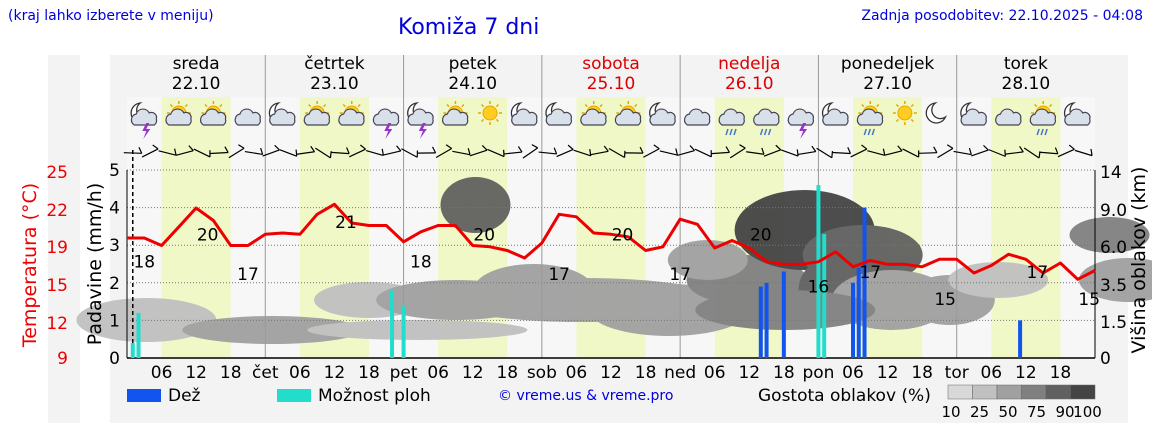  What do you see at coordinates (114, 209) in the screenshot?
I see `precip-tick: 4` at bounding box center [114, 209].